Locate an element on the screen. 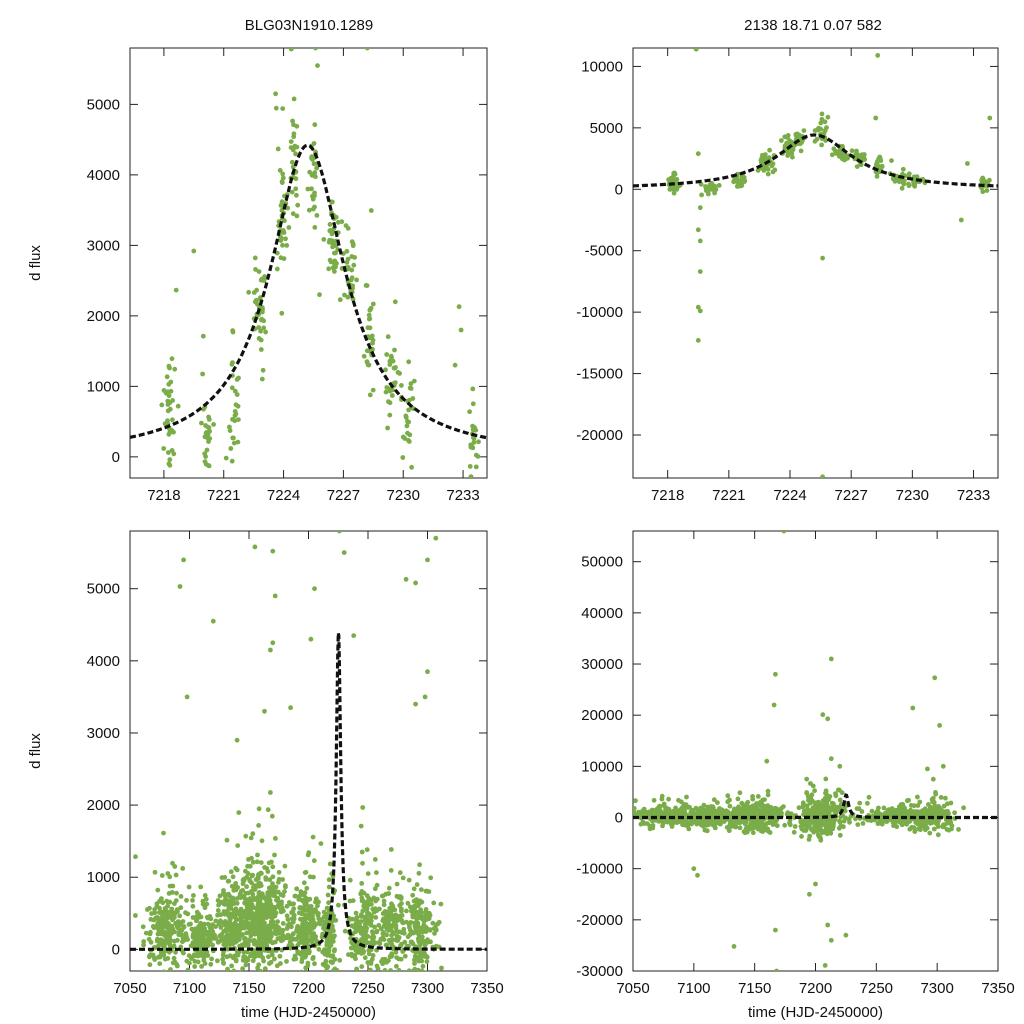 This screenshot has height=1024, width=1024. model-curve is located at coordinates (308, 291).